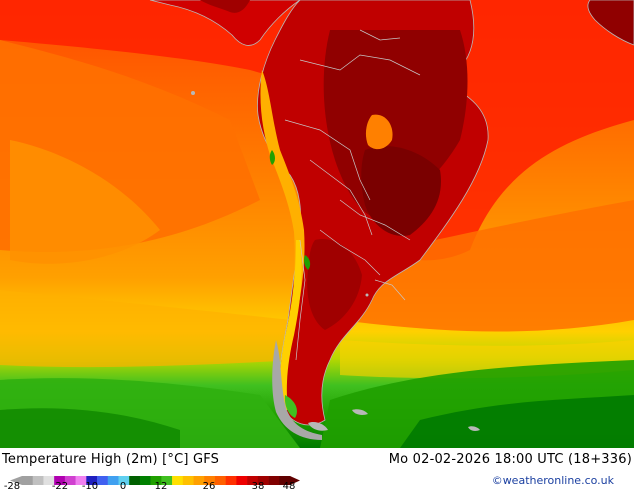 This screenshot has width=634, height=492. Describe the element at coordinates (111, 459) in the screenshot. I see `map-title: Temperature High (2m) [°C] GFS` at that location.